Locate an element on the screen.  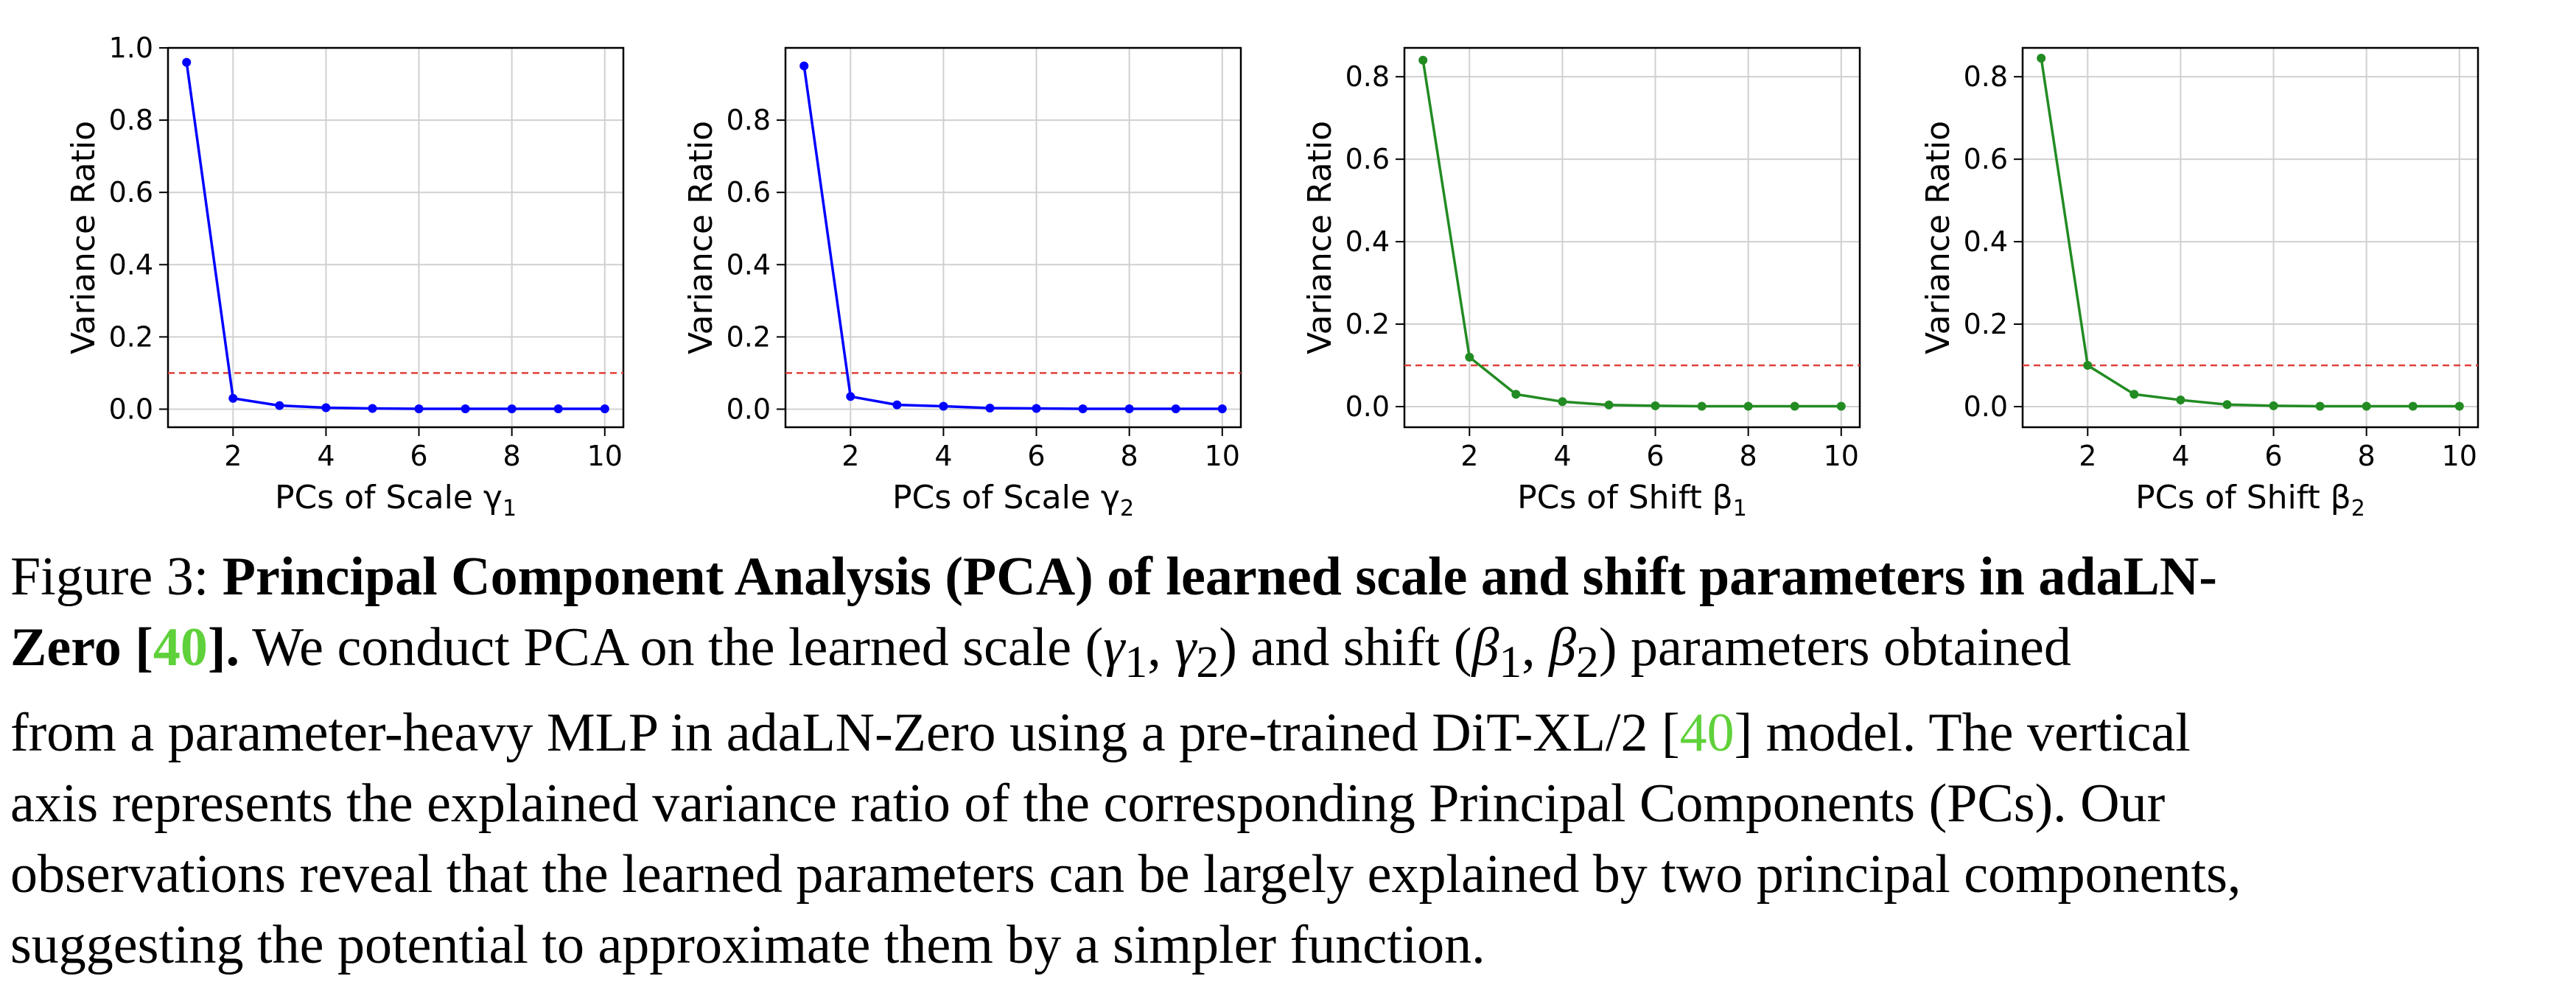
caption-text: , is located at coordinates (1536, 648).